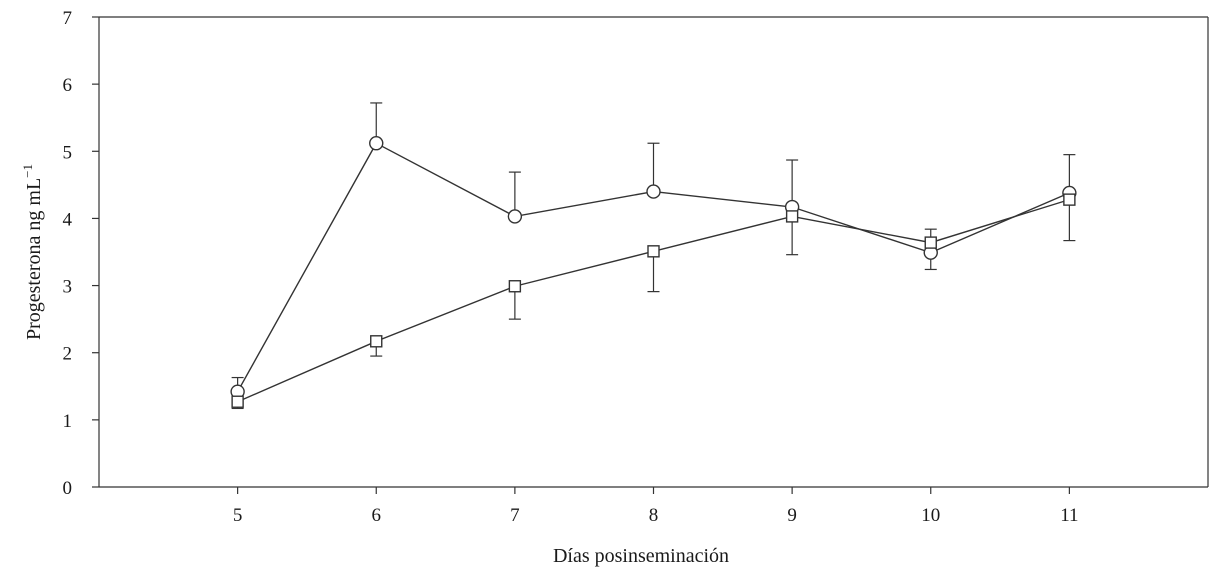 This screenshot has height=576, width=1215. What do you see at coordinates (34, 259) in the screenshot?
I see `y-axis-title-main: Progesterona ng mL` at bounding box center [34, 259].